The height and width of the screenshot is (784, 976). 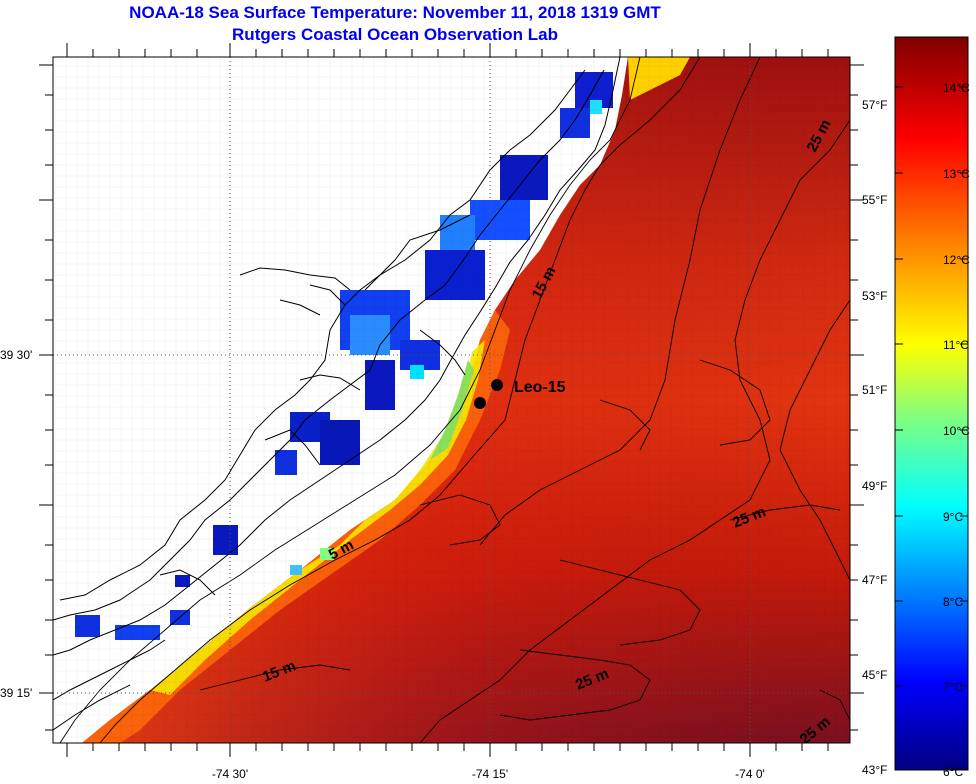 I want to click on leo15-station: Leo-15, so click(x=520, y=394).